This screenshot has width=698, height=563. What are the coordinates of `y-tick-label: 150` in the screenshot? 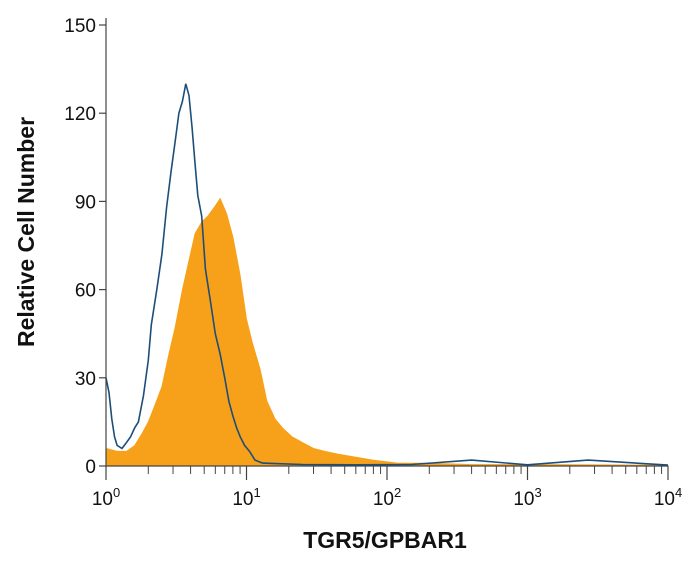 It's located at (80, 26).